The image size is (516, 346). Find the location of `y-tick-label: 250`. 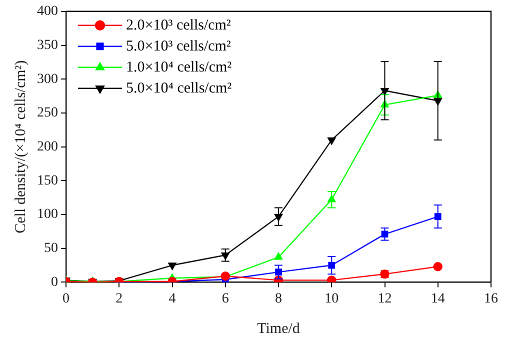

y-tick-label: 250 is located at coordinates (47, 113).